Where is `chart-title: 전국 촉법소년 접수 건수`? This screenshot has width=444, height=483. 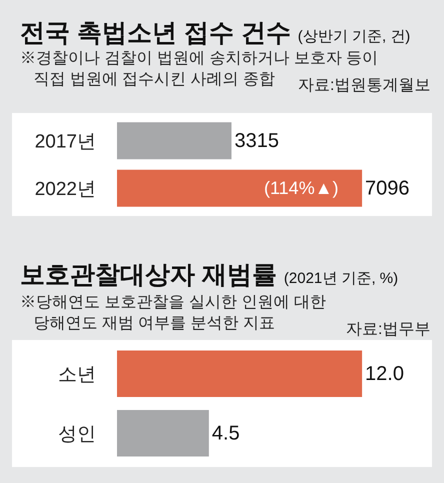
chart-title: 전국 촉법소년 접수 건수 is located at coordinates (155, 33).